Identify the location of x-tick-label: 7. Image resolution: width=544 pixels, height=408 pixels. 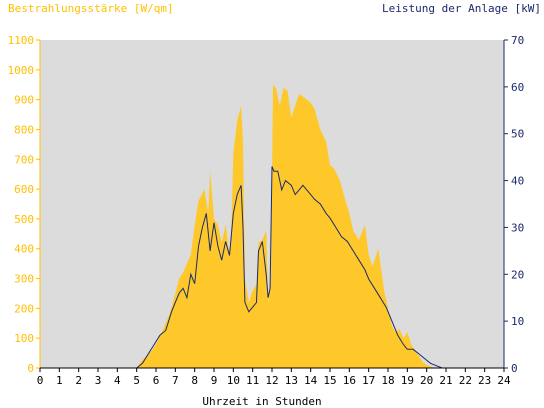
(175, 380).